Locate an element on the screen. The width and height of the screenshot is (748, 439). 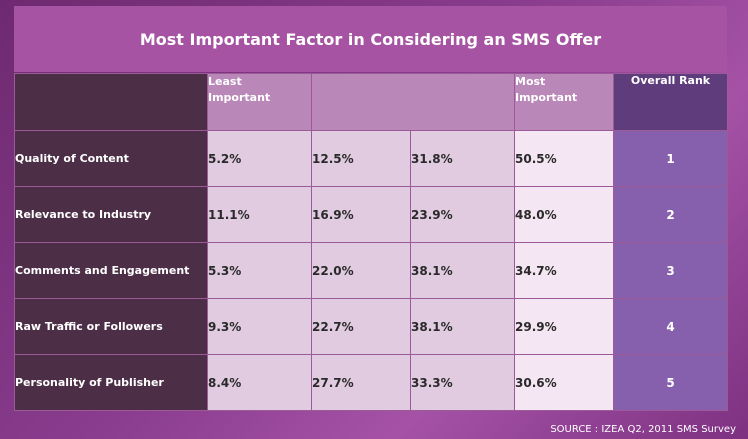
value-cell: 12.5% is located at coordinates (361, 158).